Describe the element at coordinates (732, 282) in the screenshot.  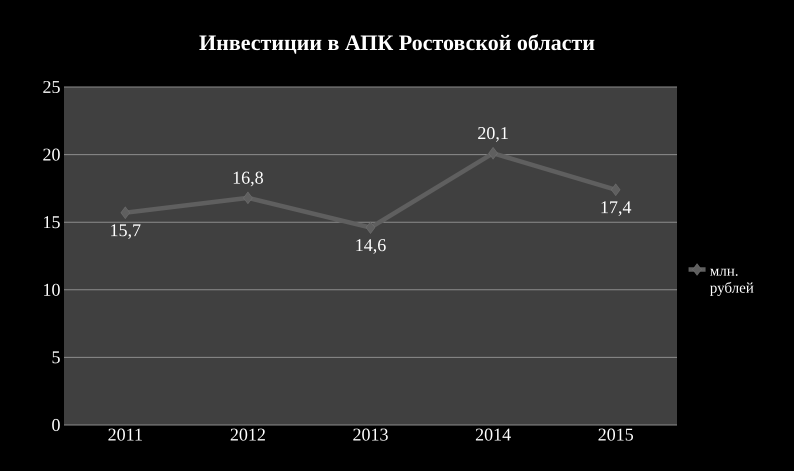
I see `legend-label: млн. рублей` at that location.